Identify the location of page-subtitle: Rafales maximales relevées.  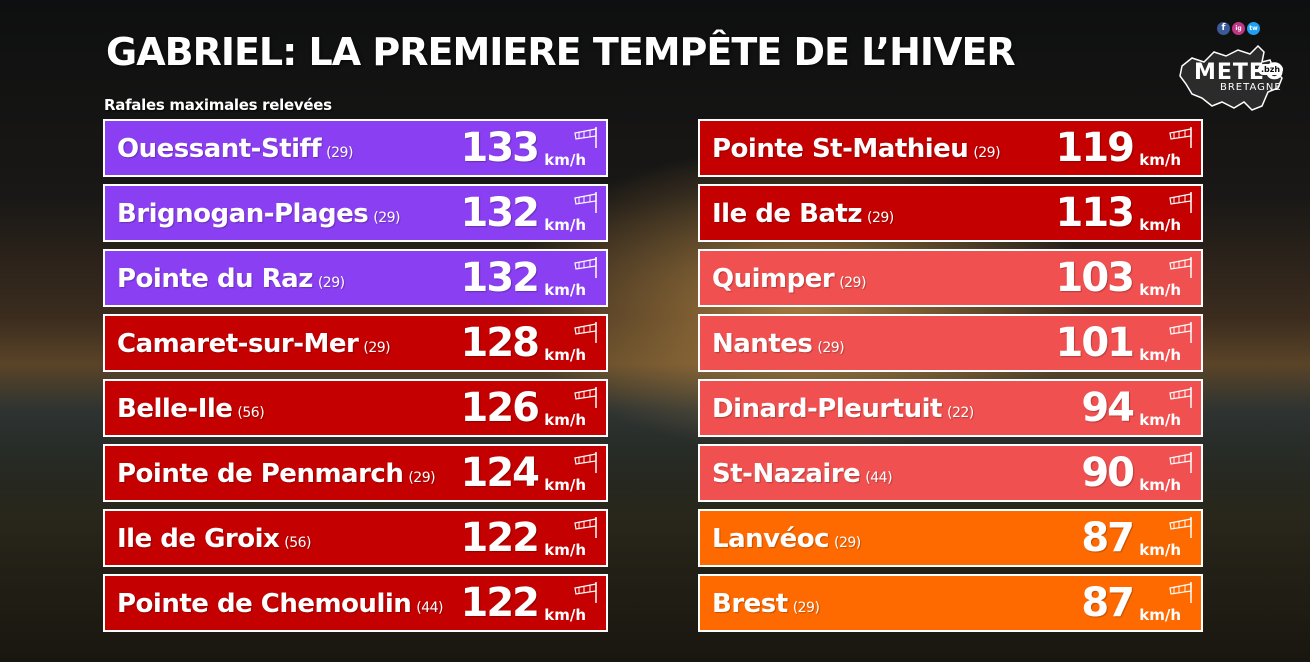
(218, 105).